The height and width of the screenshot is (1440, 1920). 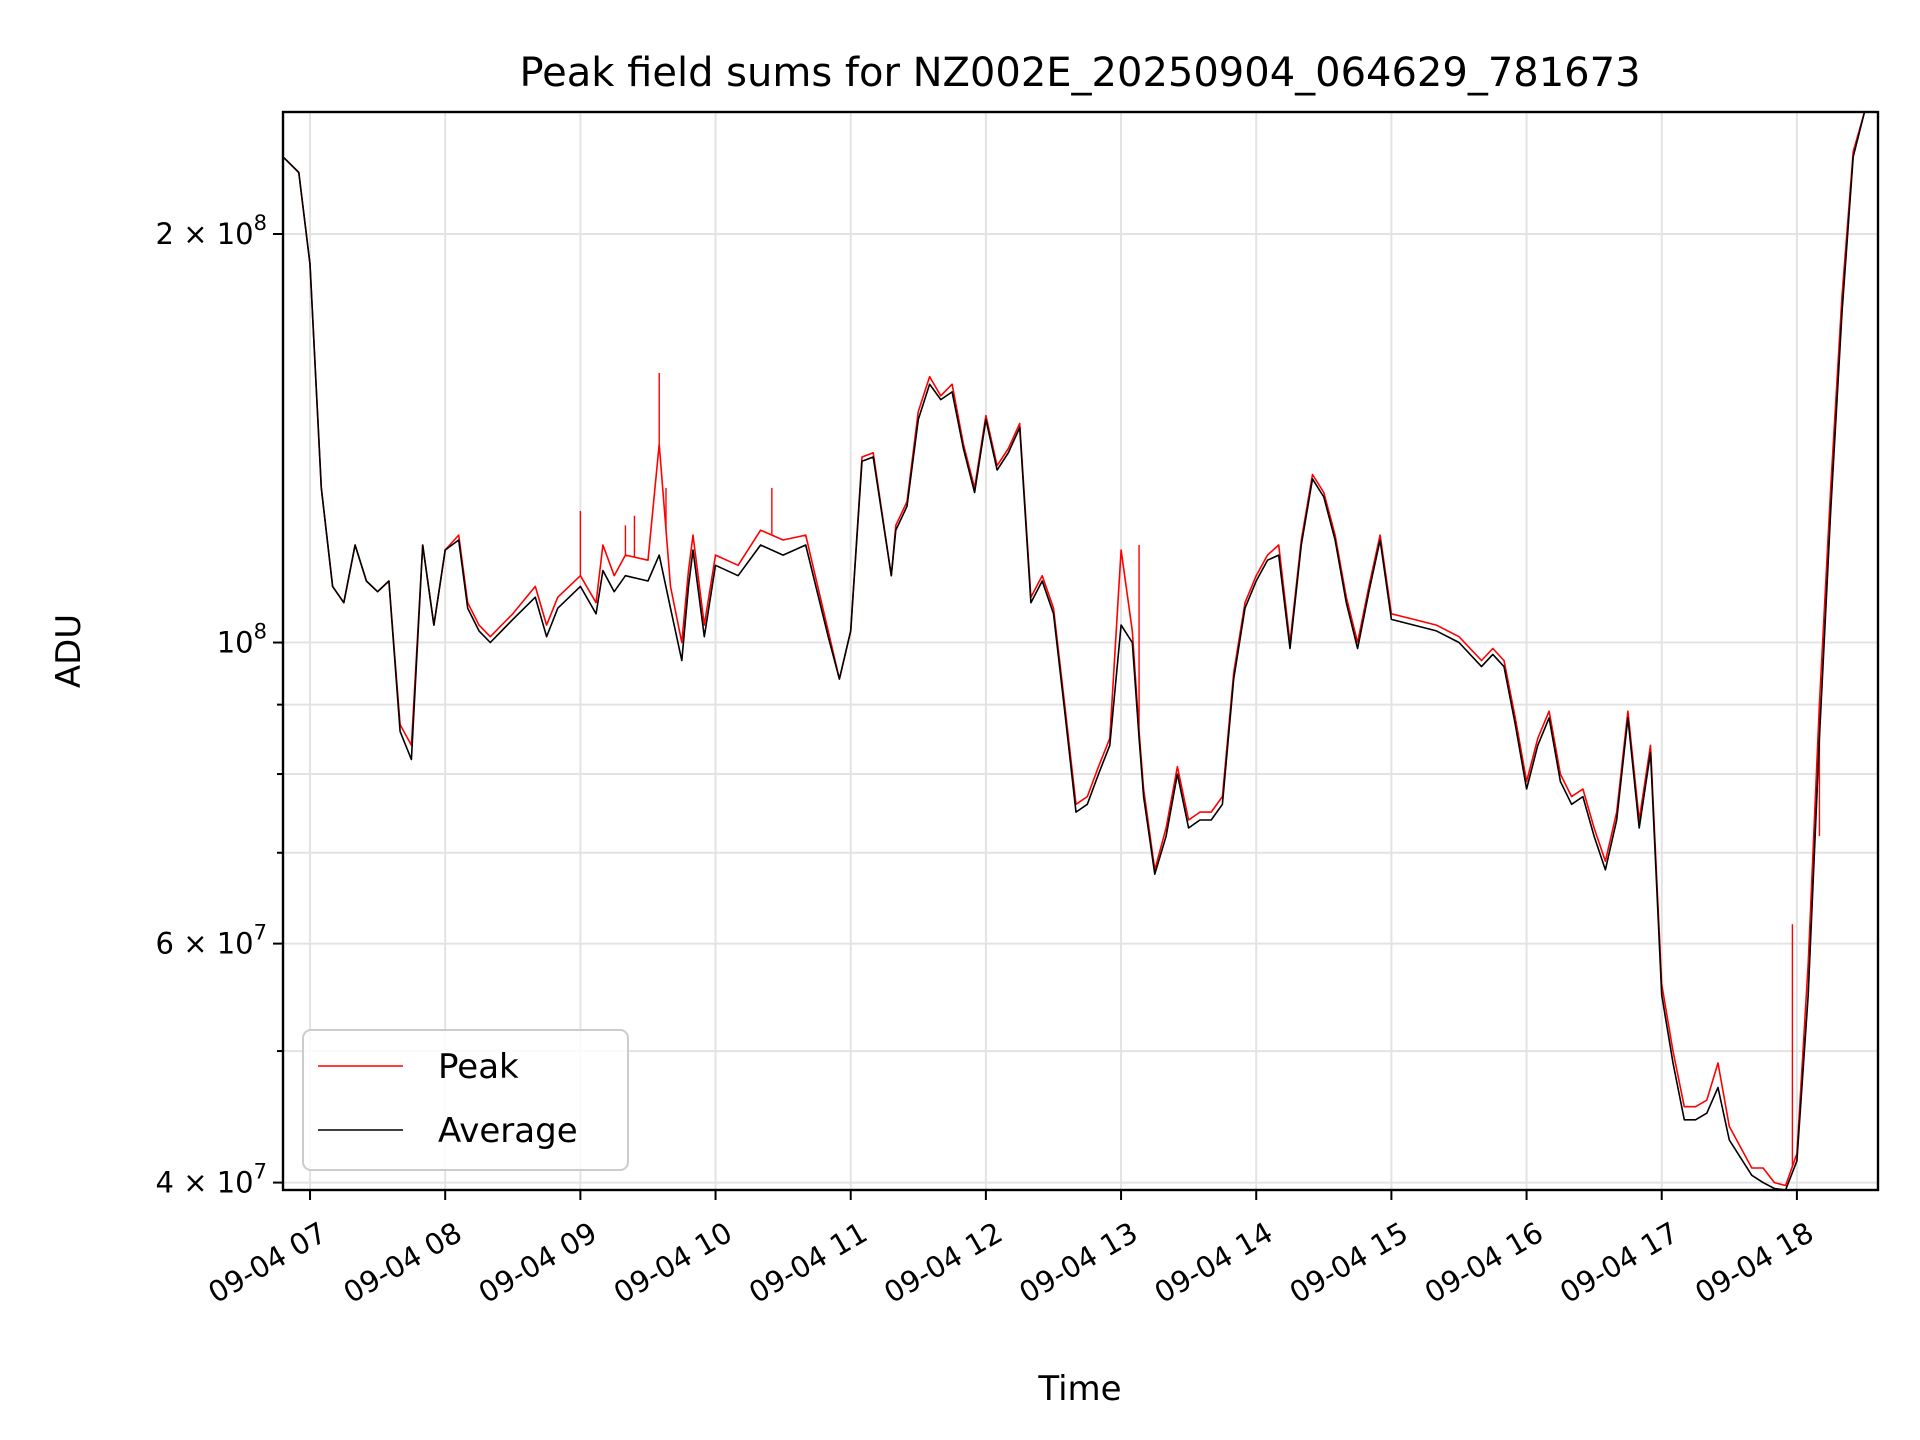 I want to click on y-tick-label-base: 2 × 10, so click(x=205, y=234).